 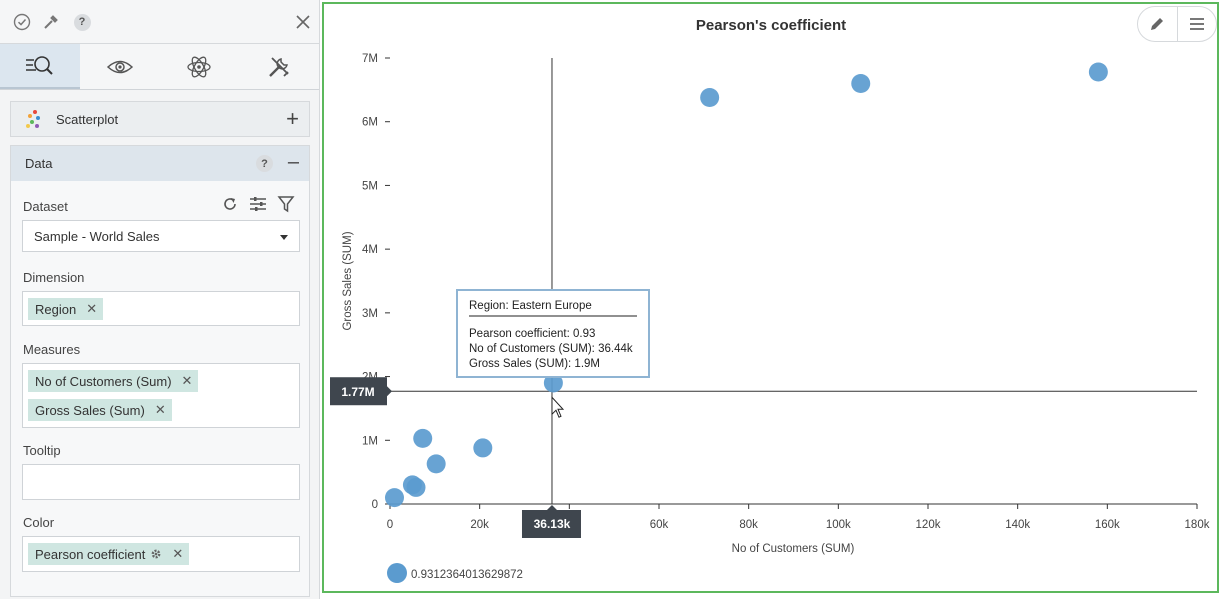 What do you see at coordinates (798, 517) in the screenshot?
I see `x-ticks: 020k40k60k80k100k120k140k160k180k` at bounding box center [798, 517].